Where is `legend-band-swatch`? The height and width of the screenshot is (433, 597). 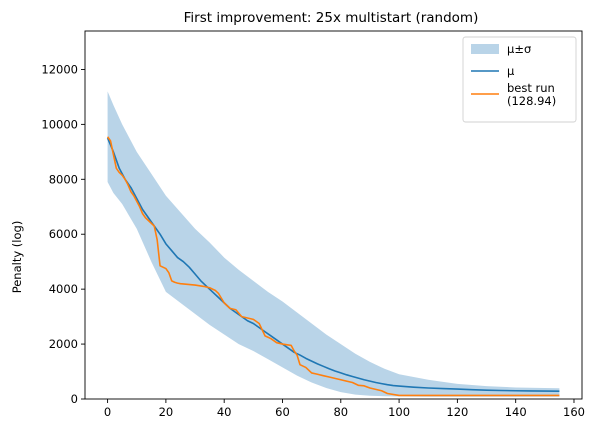
legend-band-swatch is located at coordinates (485, 49).